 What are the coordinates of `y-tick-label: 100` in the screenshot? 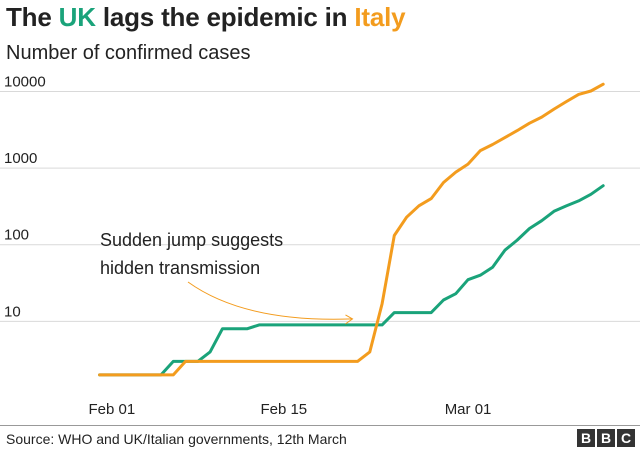 It's located at (16, 235).